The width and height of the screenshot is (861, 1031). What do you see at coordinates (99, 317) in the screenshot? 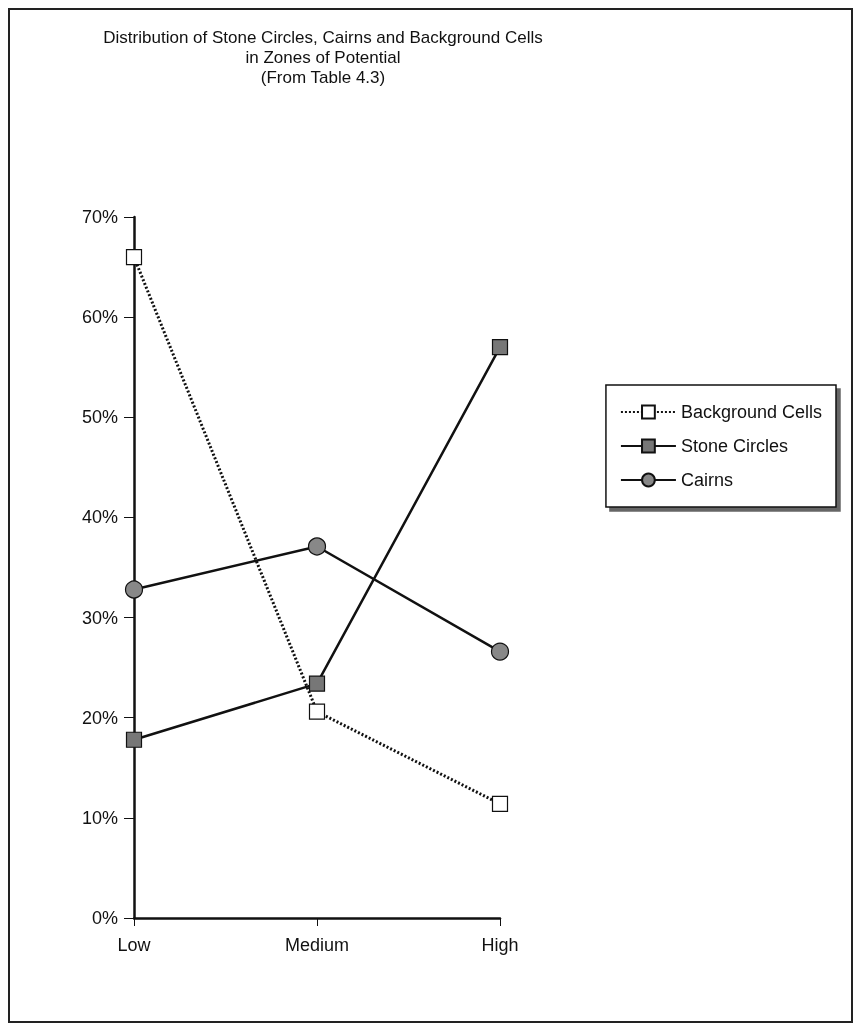
I see `y-tick-label: 60%` at bounding box center [99, 317].